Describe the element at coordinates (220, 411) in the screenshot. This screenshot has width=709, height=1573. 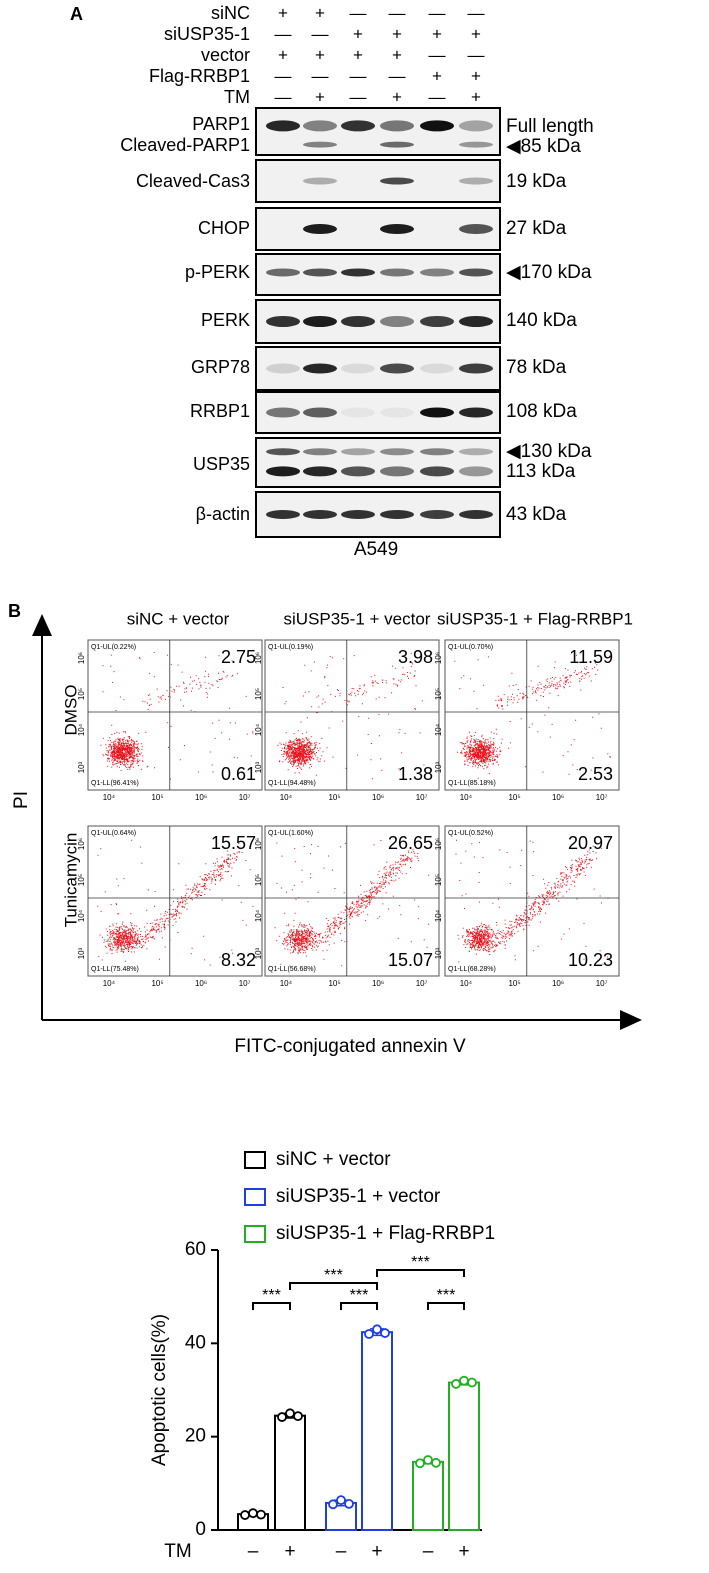
I see `protein-label: RRBP1` at that location.